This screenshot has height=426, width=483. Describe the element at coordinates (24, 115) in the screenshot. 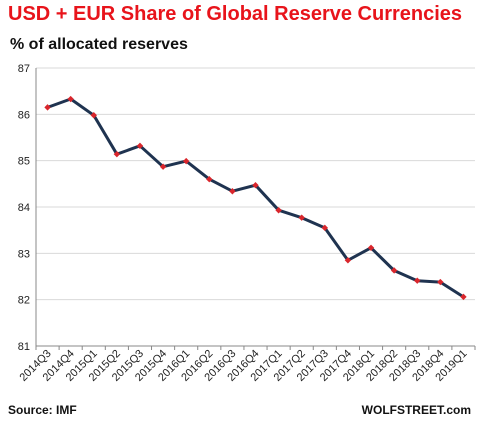

I see `y-tick-label: 86` at that location.